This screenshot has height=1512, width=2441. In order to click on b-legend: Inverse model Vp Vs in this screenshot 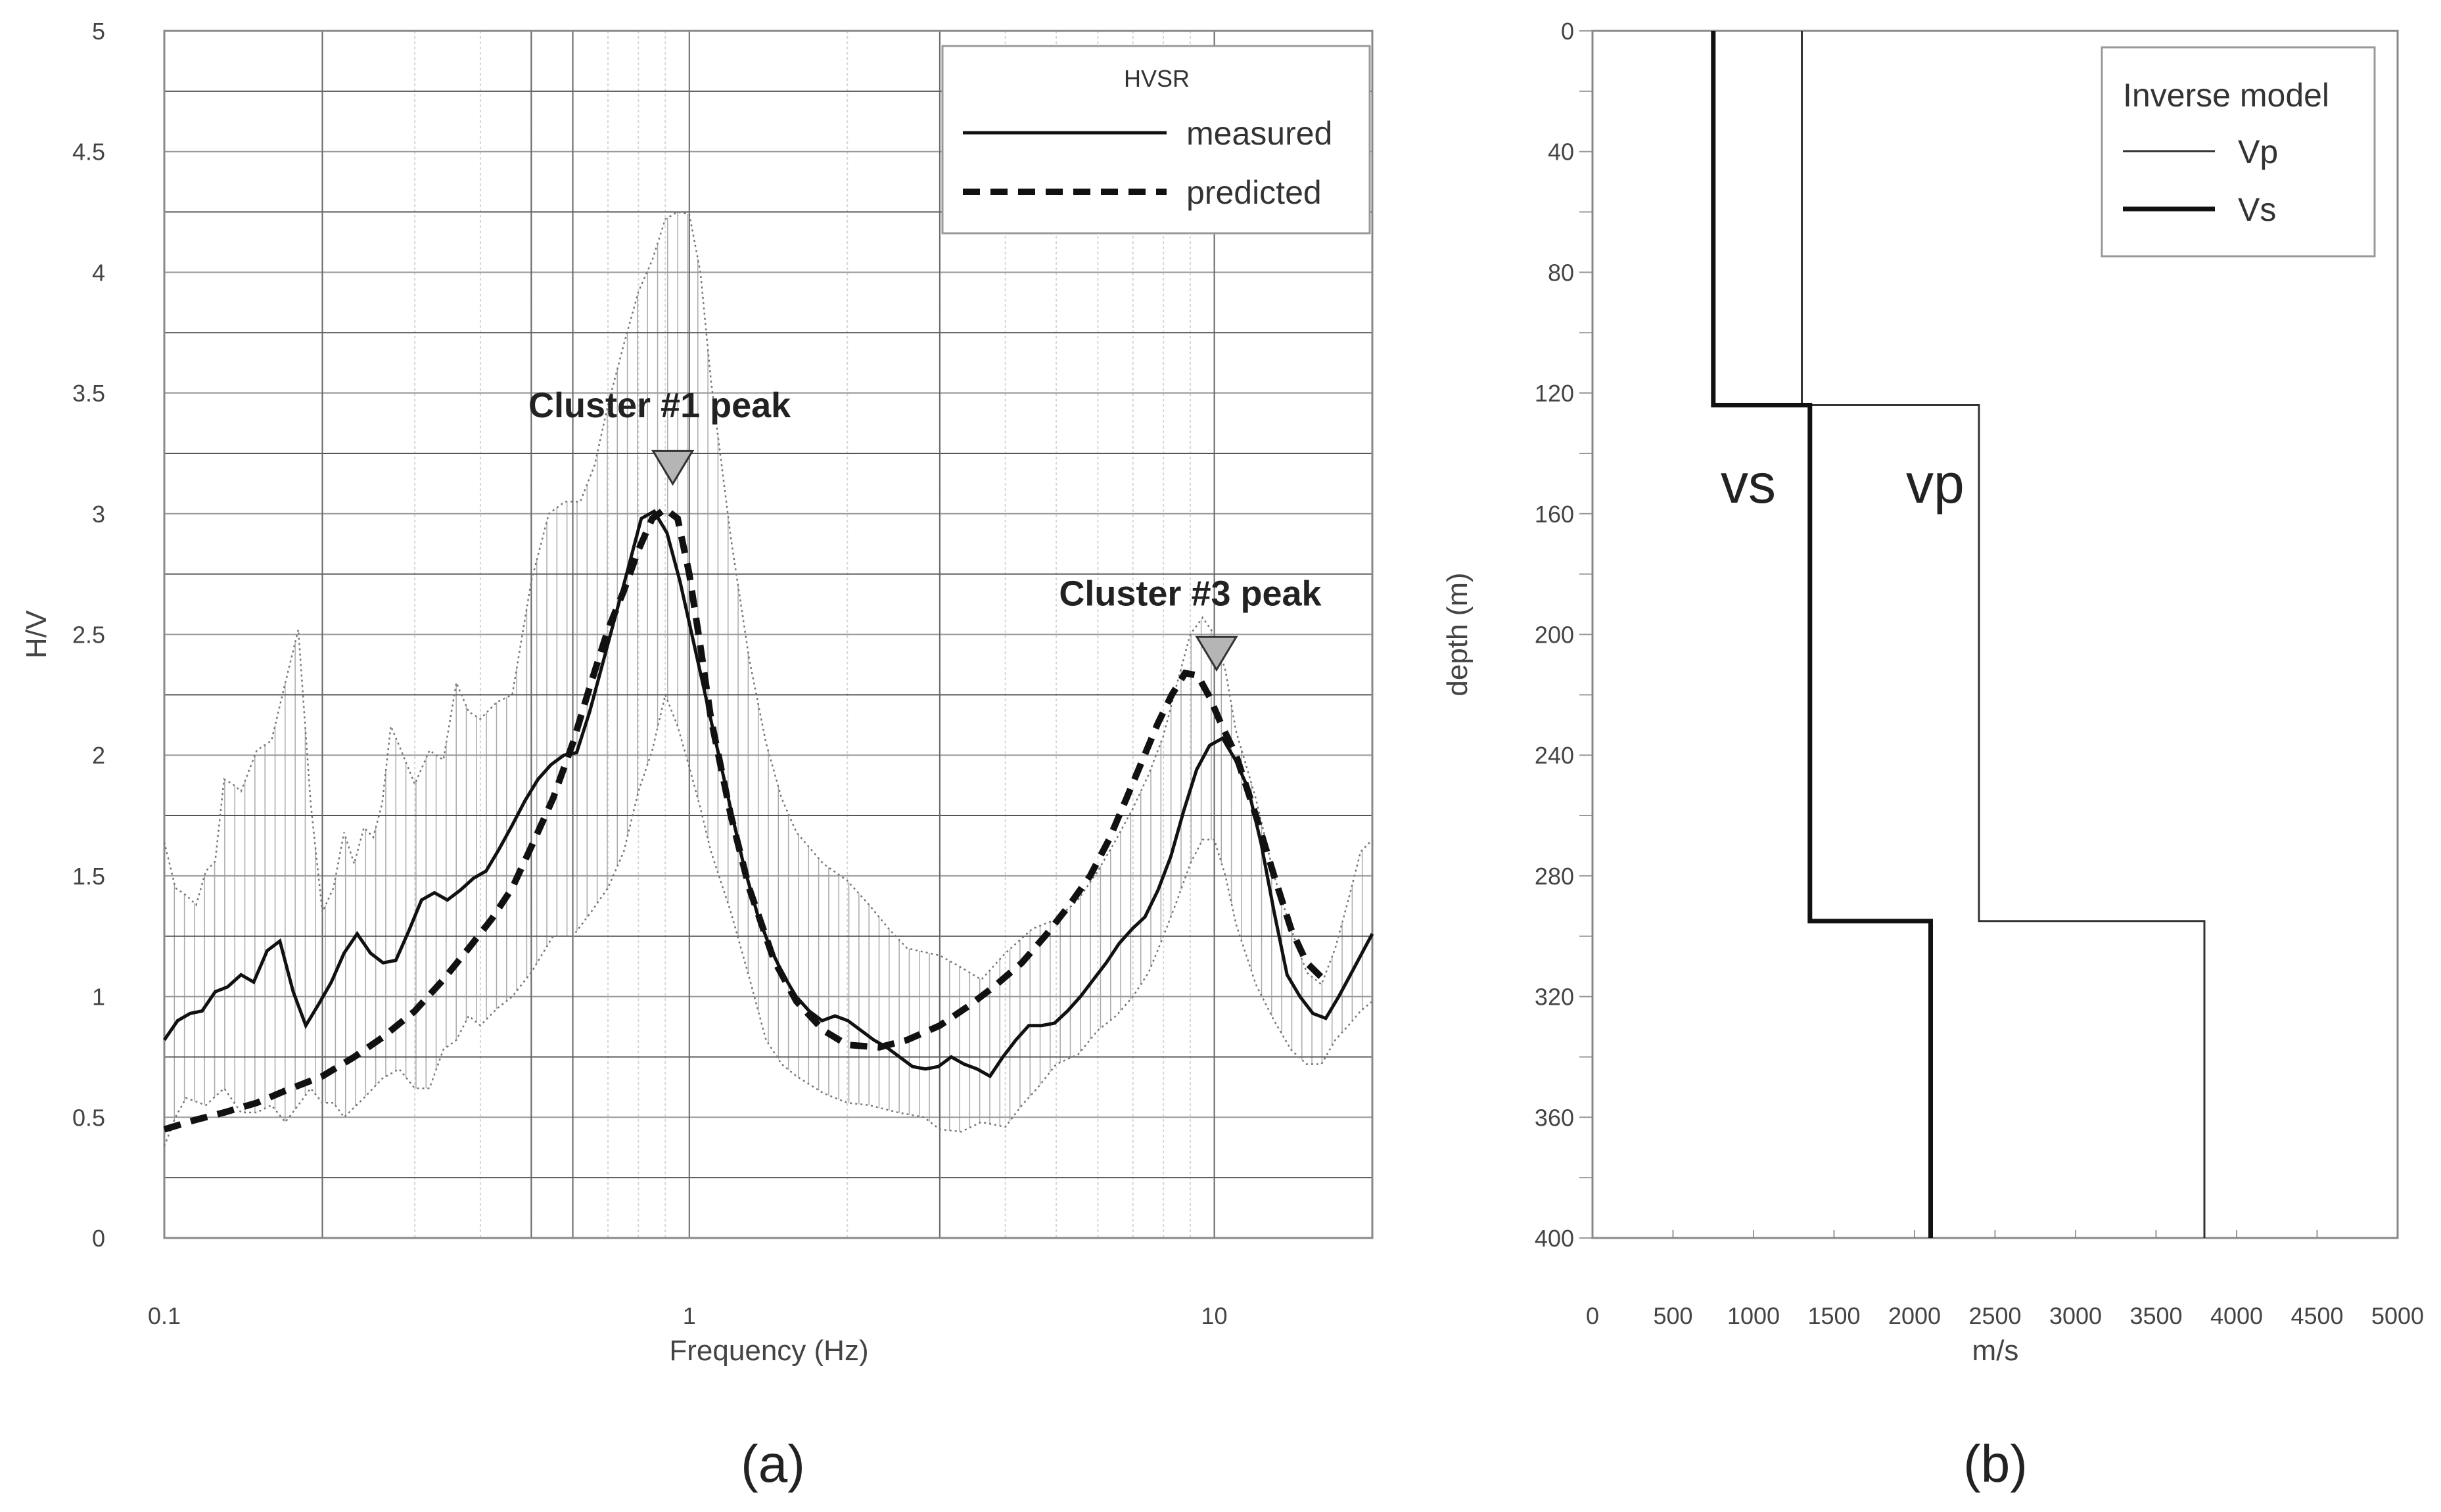, I will do `click(2238, 152)`.